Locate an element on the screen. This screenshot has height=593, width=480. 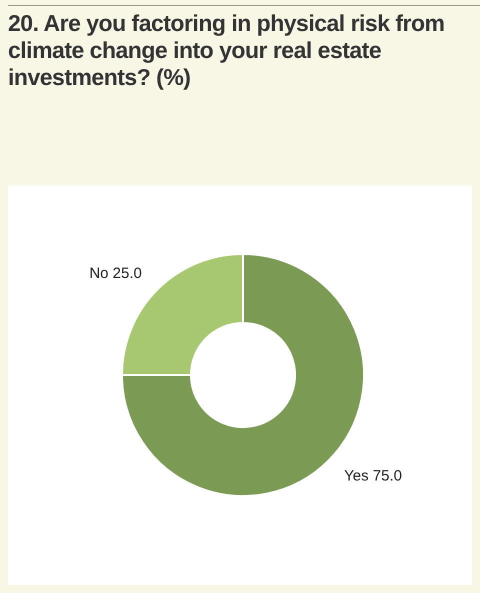
chart-title: 20. Are you factoring in physical risk from climate change into your real estate investments? (%) is located at coordinates (227, 50).